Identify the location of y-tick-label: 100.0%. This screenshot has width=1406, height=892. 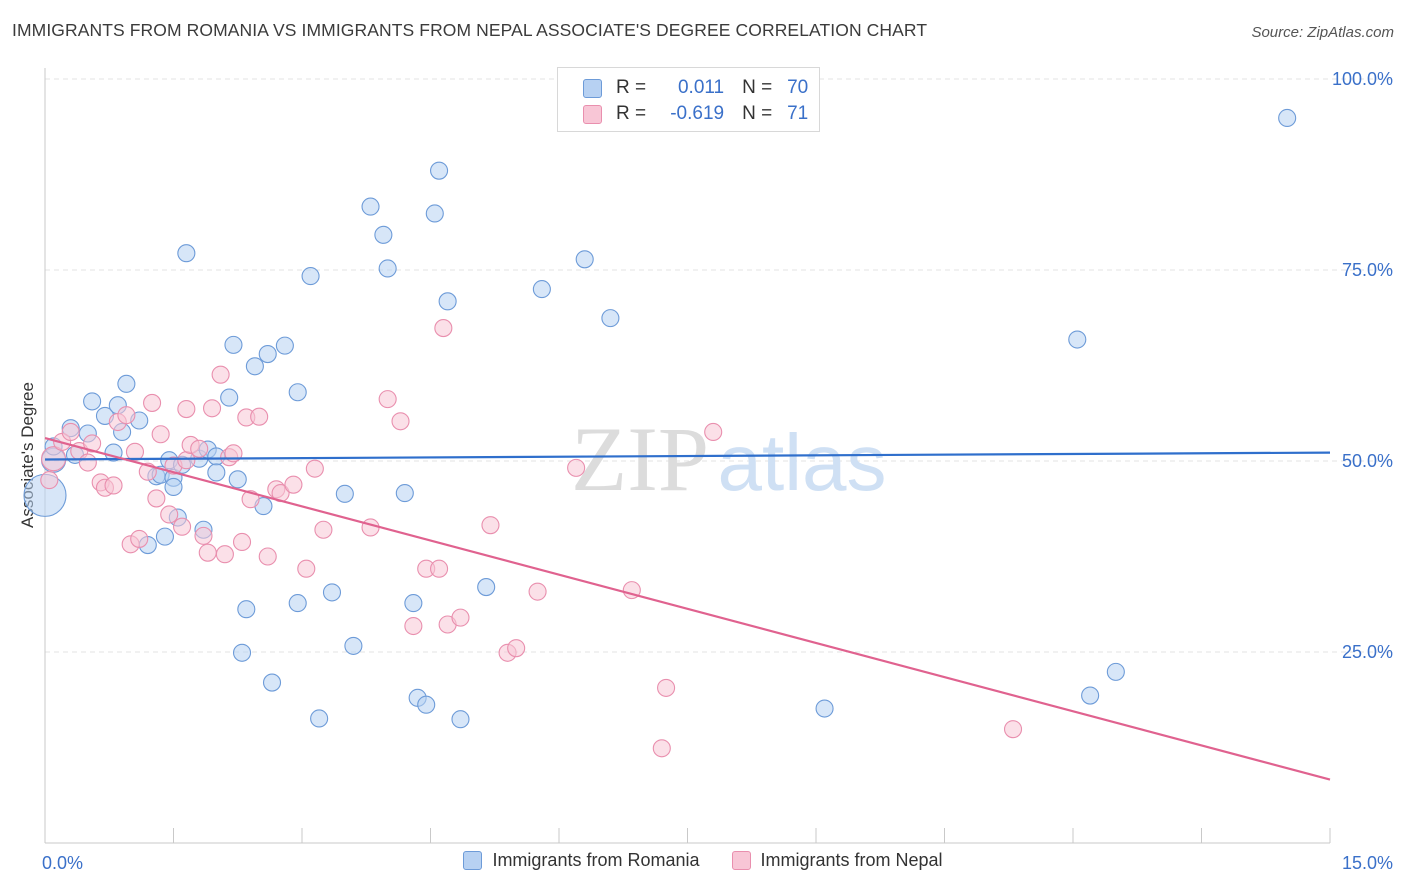
(1362, 79).